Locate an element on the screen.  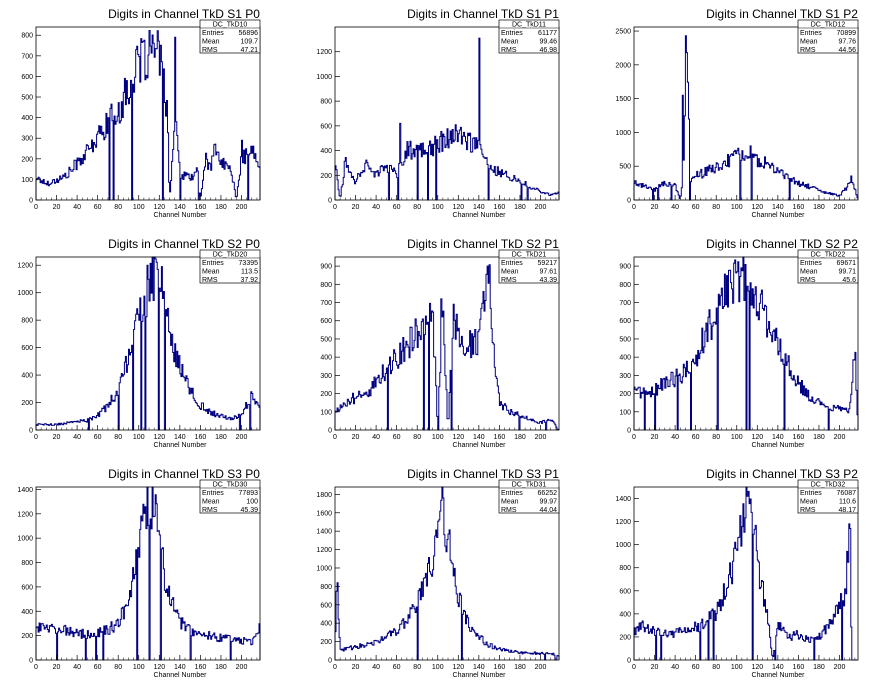
y-tick-label: 2000 is located at coordinates (623, 65).